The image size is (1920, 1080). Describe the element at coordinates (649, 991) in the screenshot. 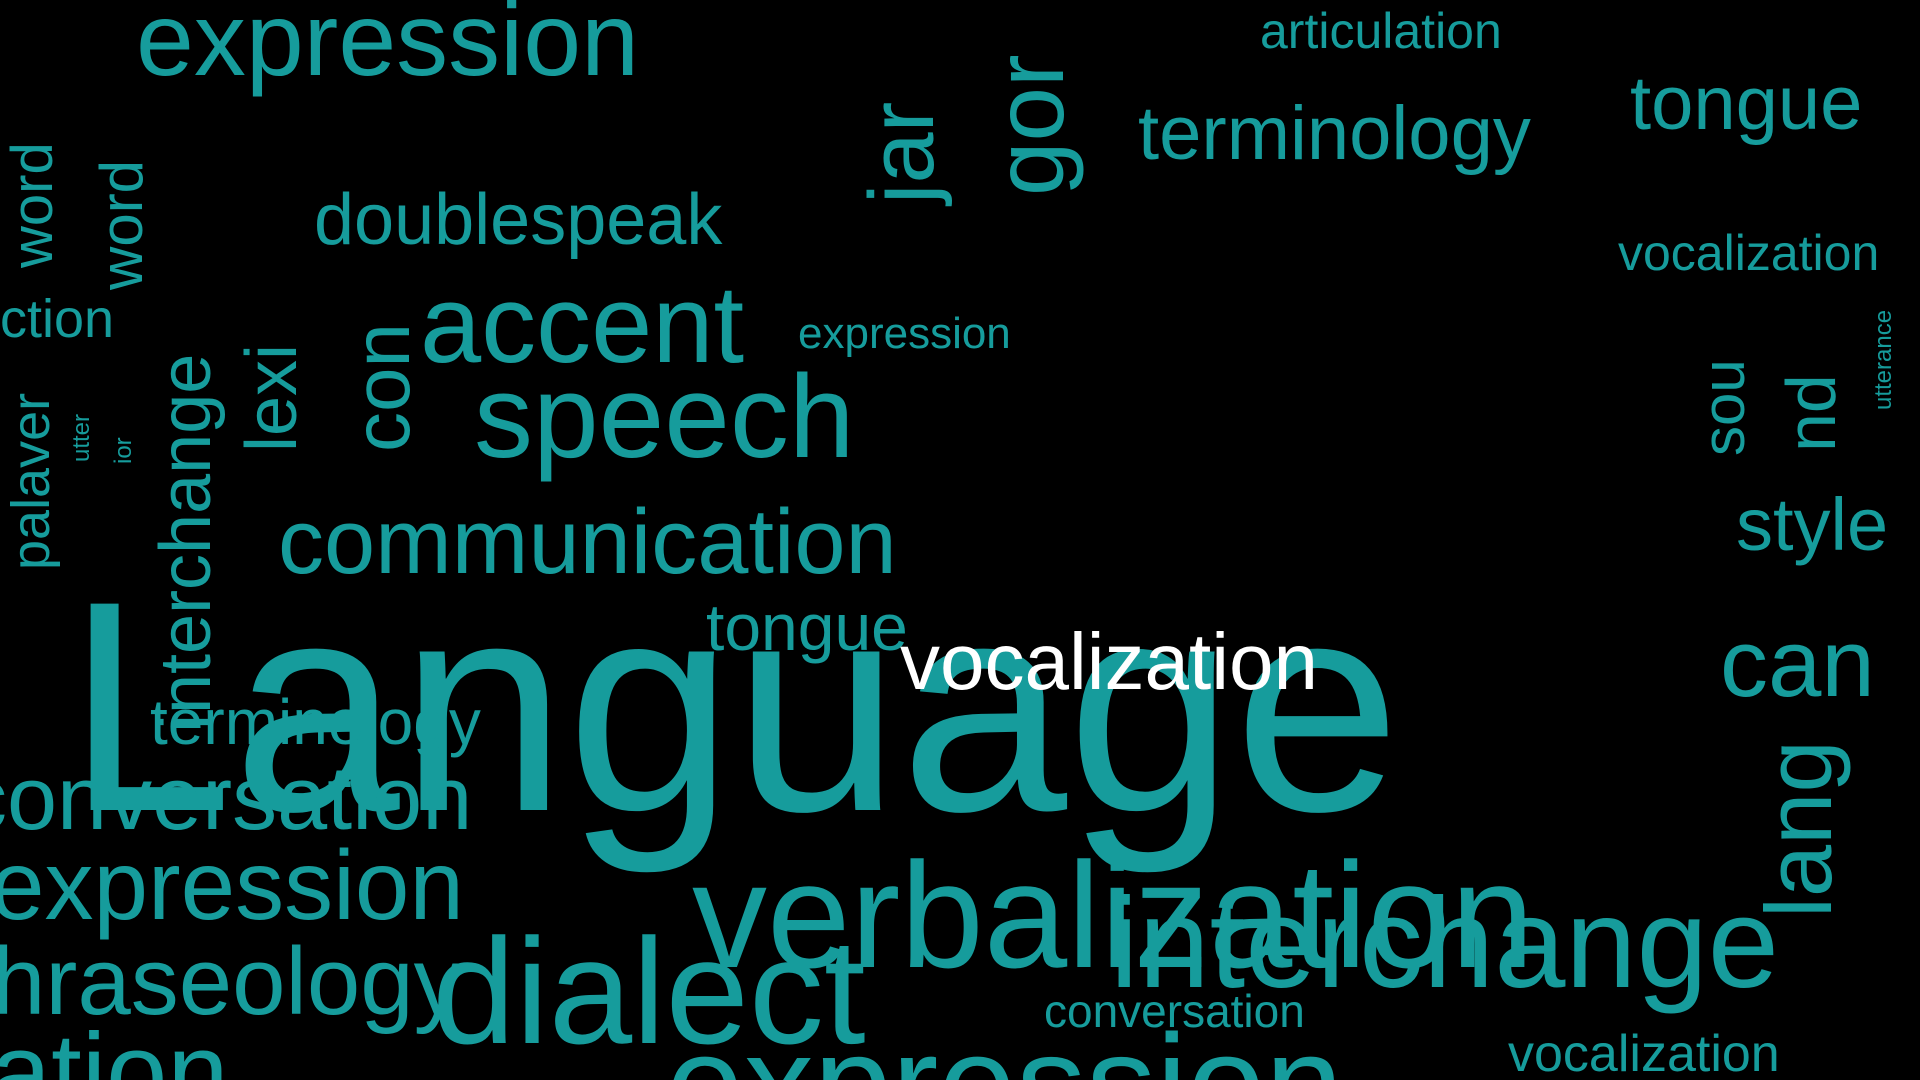

I see `word-dialect: dialect` at that location.